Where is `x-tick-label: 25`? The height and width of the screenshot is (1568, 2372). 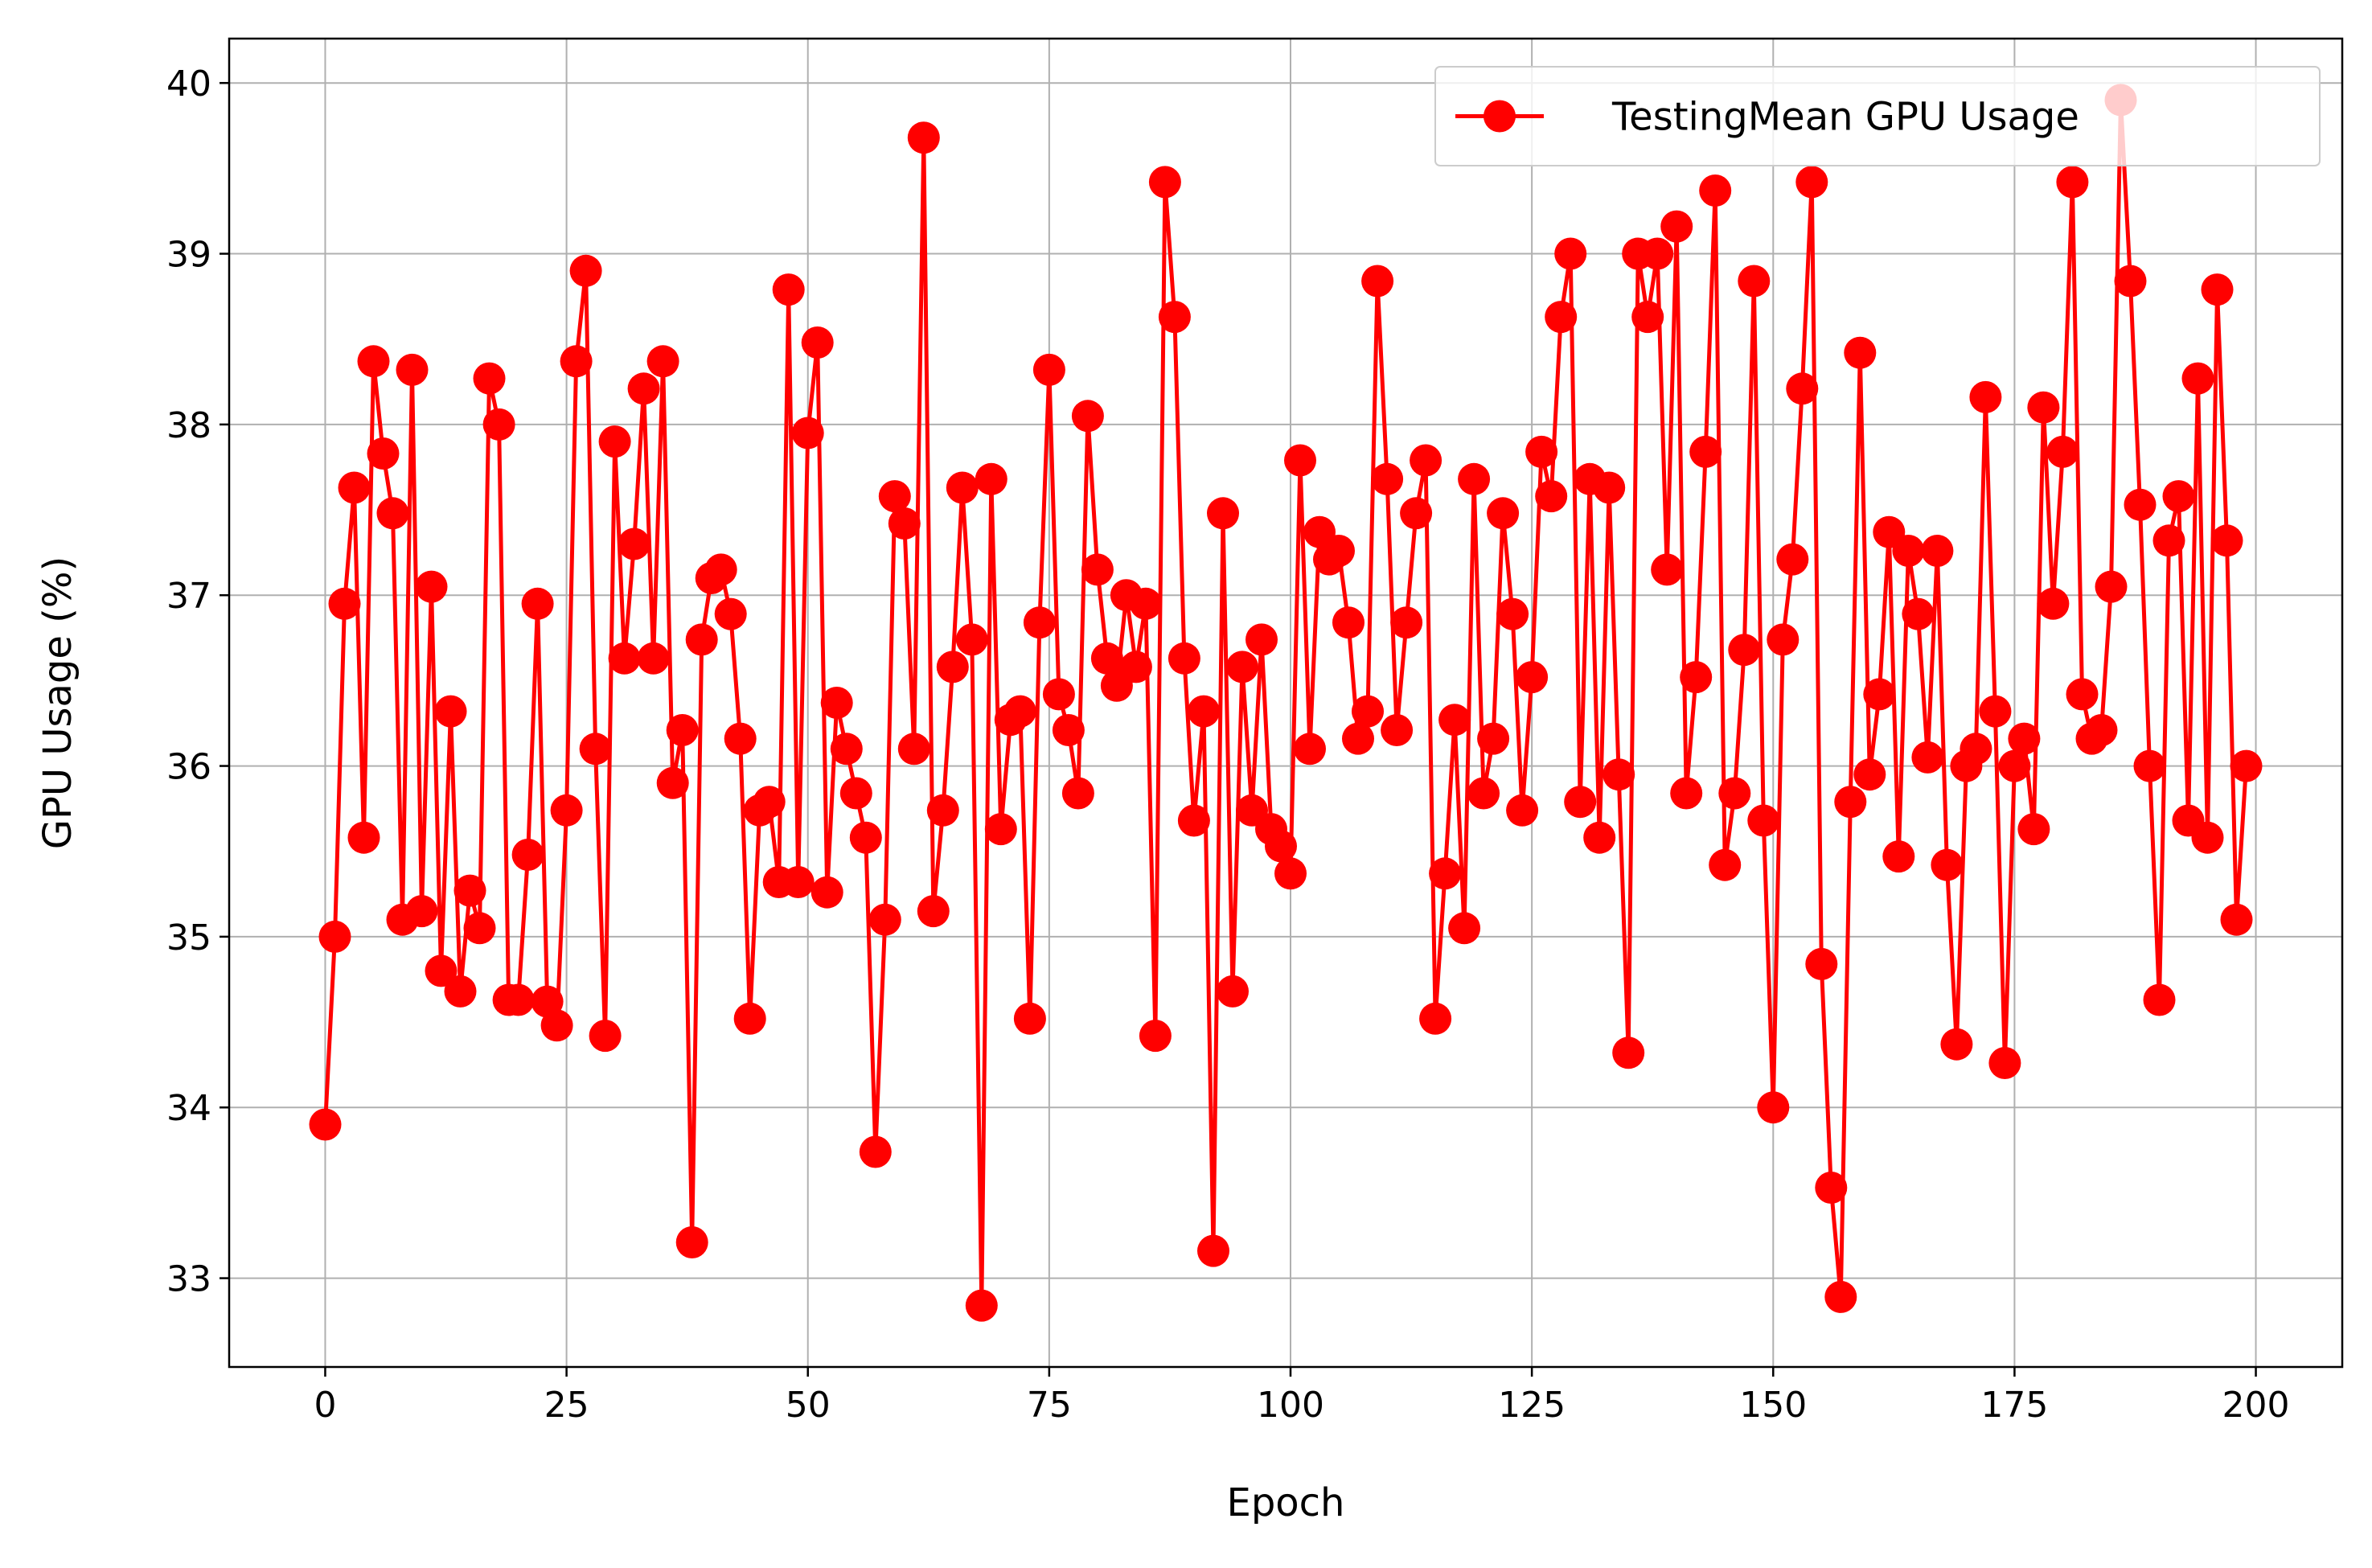
x-tick-label: 25 is located at coordinates (566, 1405).